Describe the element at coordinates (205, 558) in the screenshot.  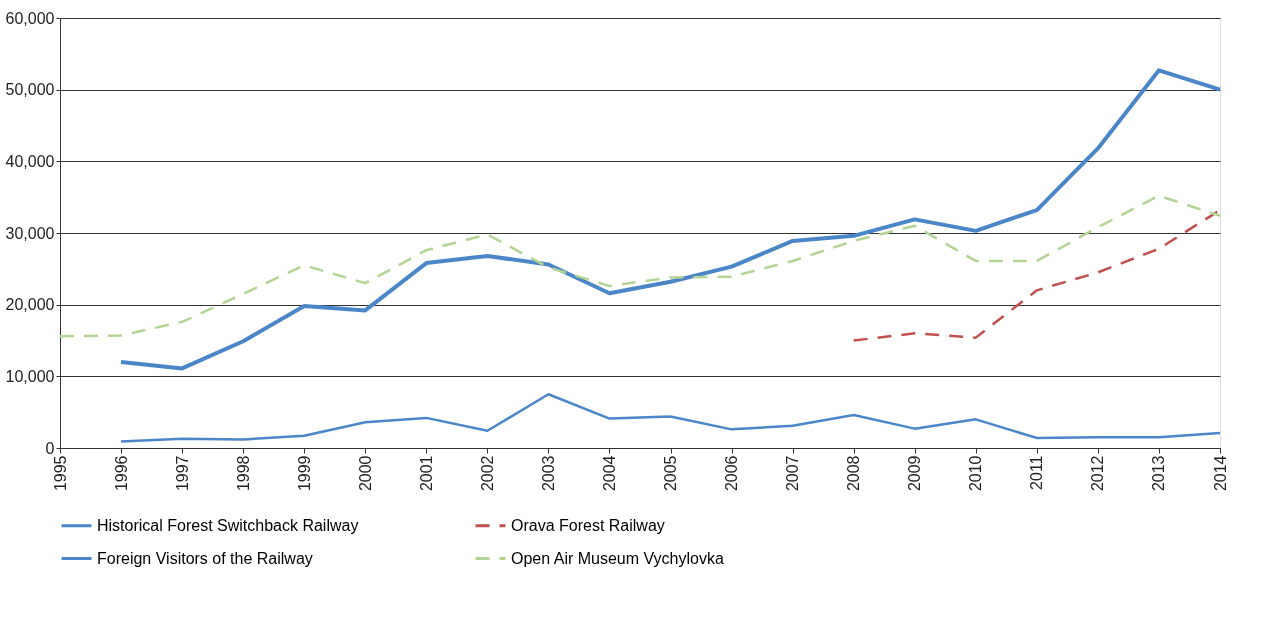
I see `legend-label: Foreign Visitors of the Railway` at that location.